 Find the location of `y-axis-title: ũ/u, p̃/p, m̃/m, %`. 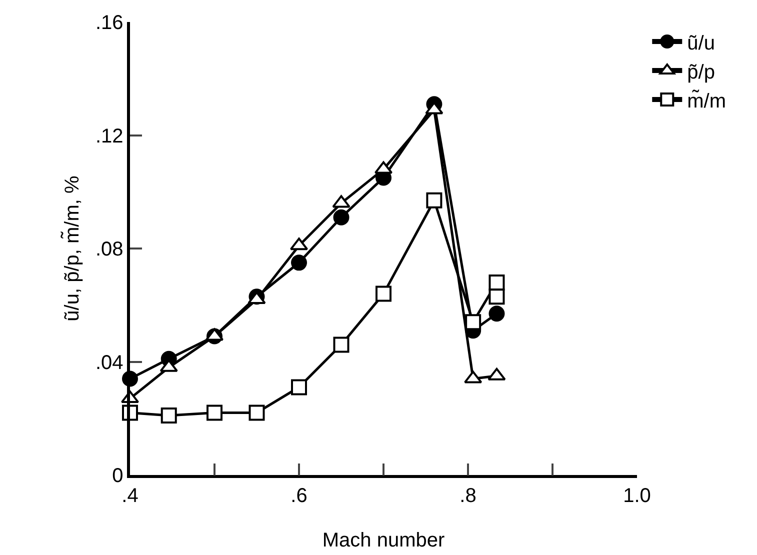

y-axis-title: ũ/u, p̃/p, m̃/m, % is located at coordinates (72, 248).